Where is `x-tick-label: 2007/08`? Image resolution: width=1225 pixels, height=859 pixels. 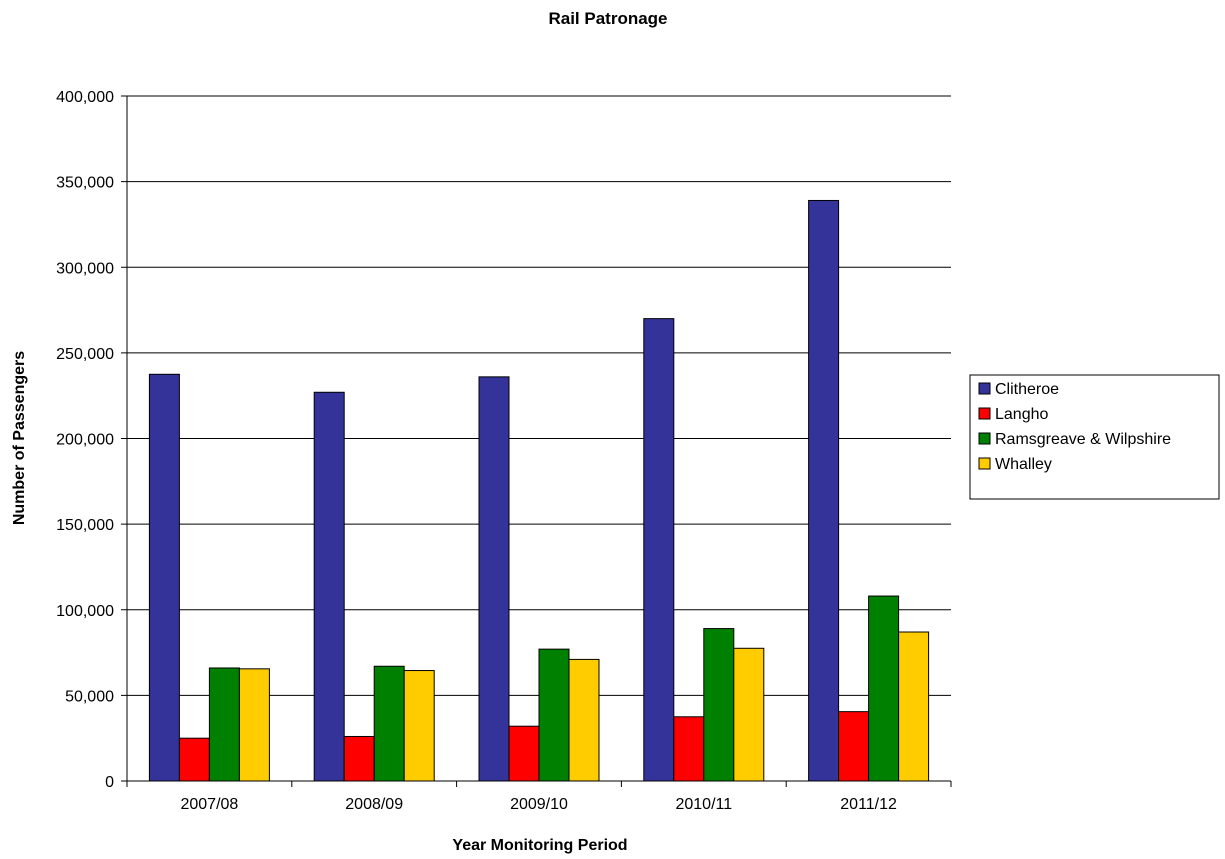 x-tick-label: 2007/08 is located at coordinates (209, 804).